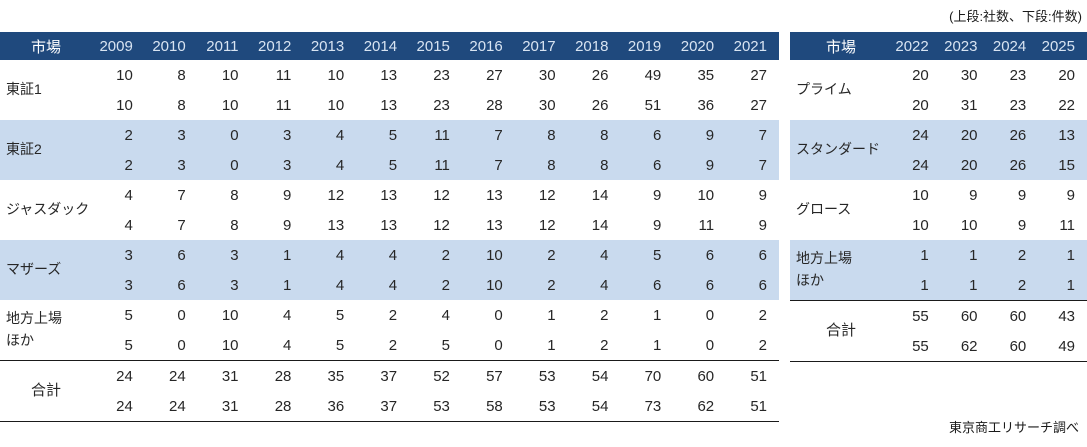  Describe the element at coordinates (383, 105) in the screenshot. I see `value-cell-cases: 13` at that location.